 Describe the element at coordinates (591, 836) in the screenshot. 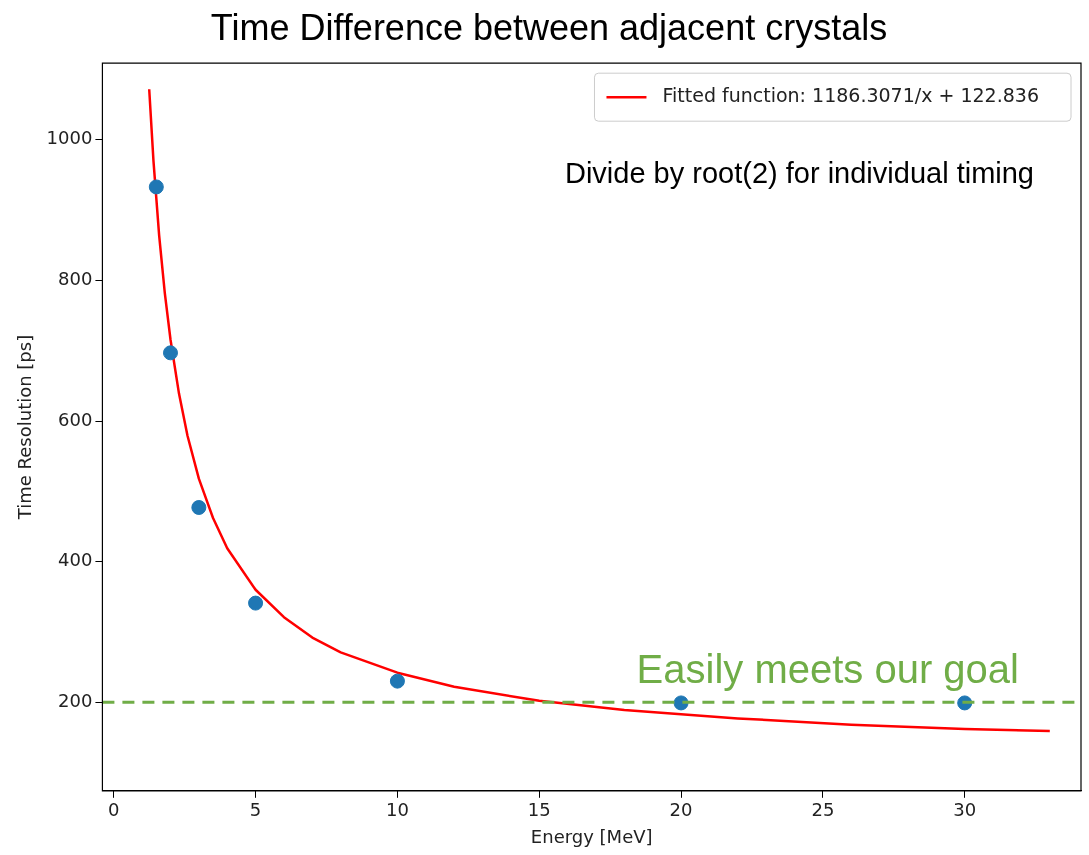

I see `x-axis-title: Energy [MeV]` at that location.